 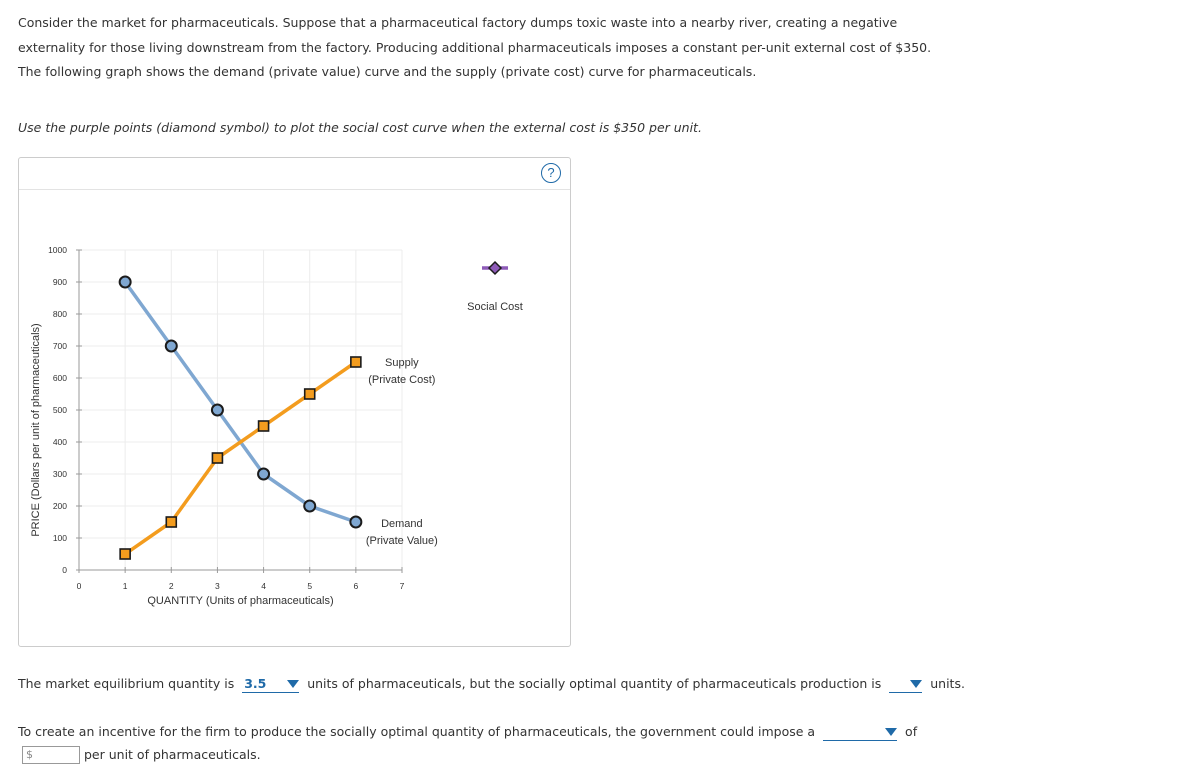 I want to click on demand-curve, so click(x=240, y=402).